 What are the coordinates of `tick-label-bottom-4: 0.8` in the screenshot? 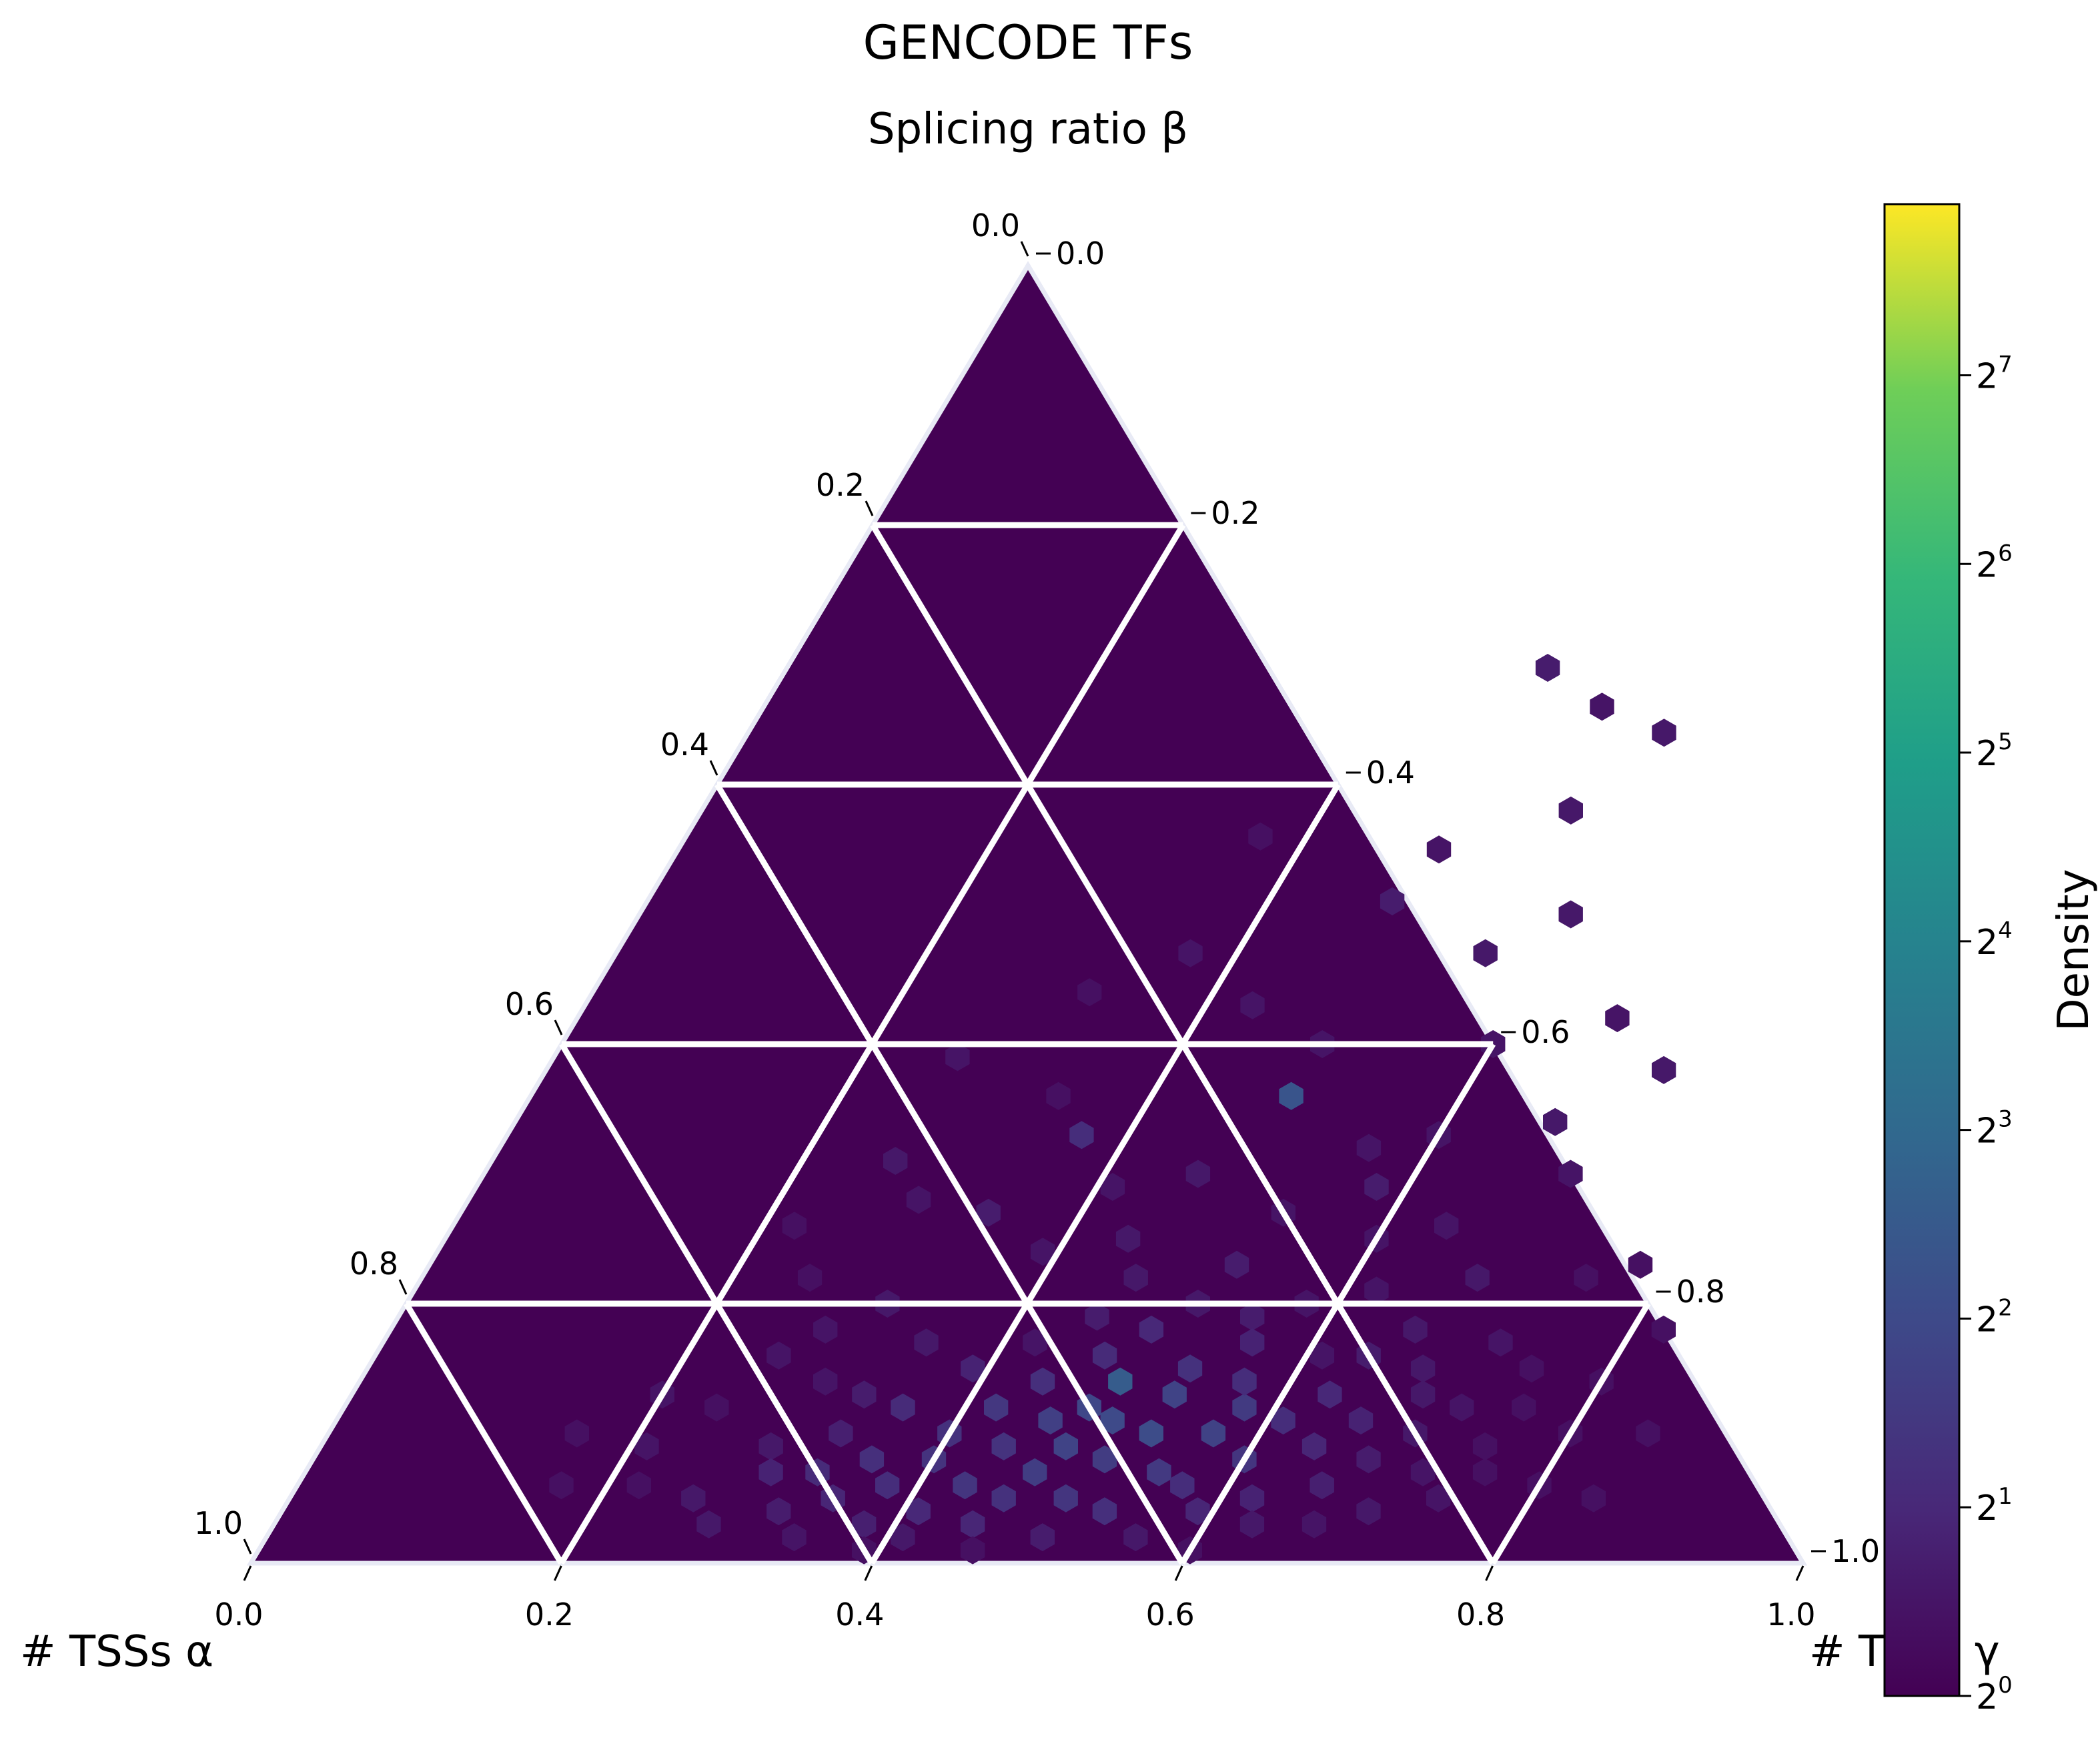 It's located at (1480, 1615).